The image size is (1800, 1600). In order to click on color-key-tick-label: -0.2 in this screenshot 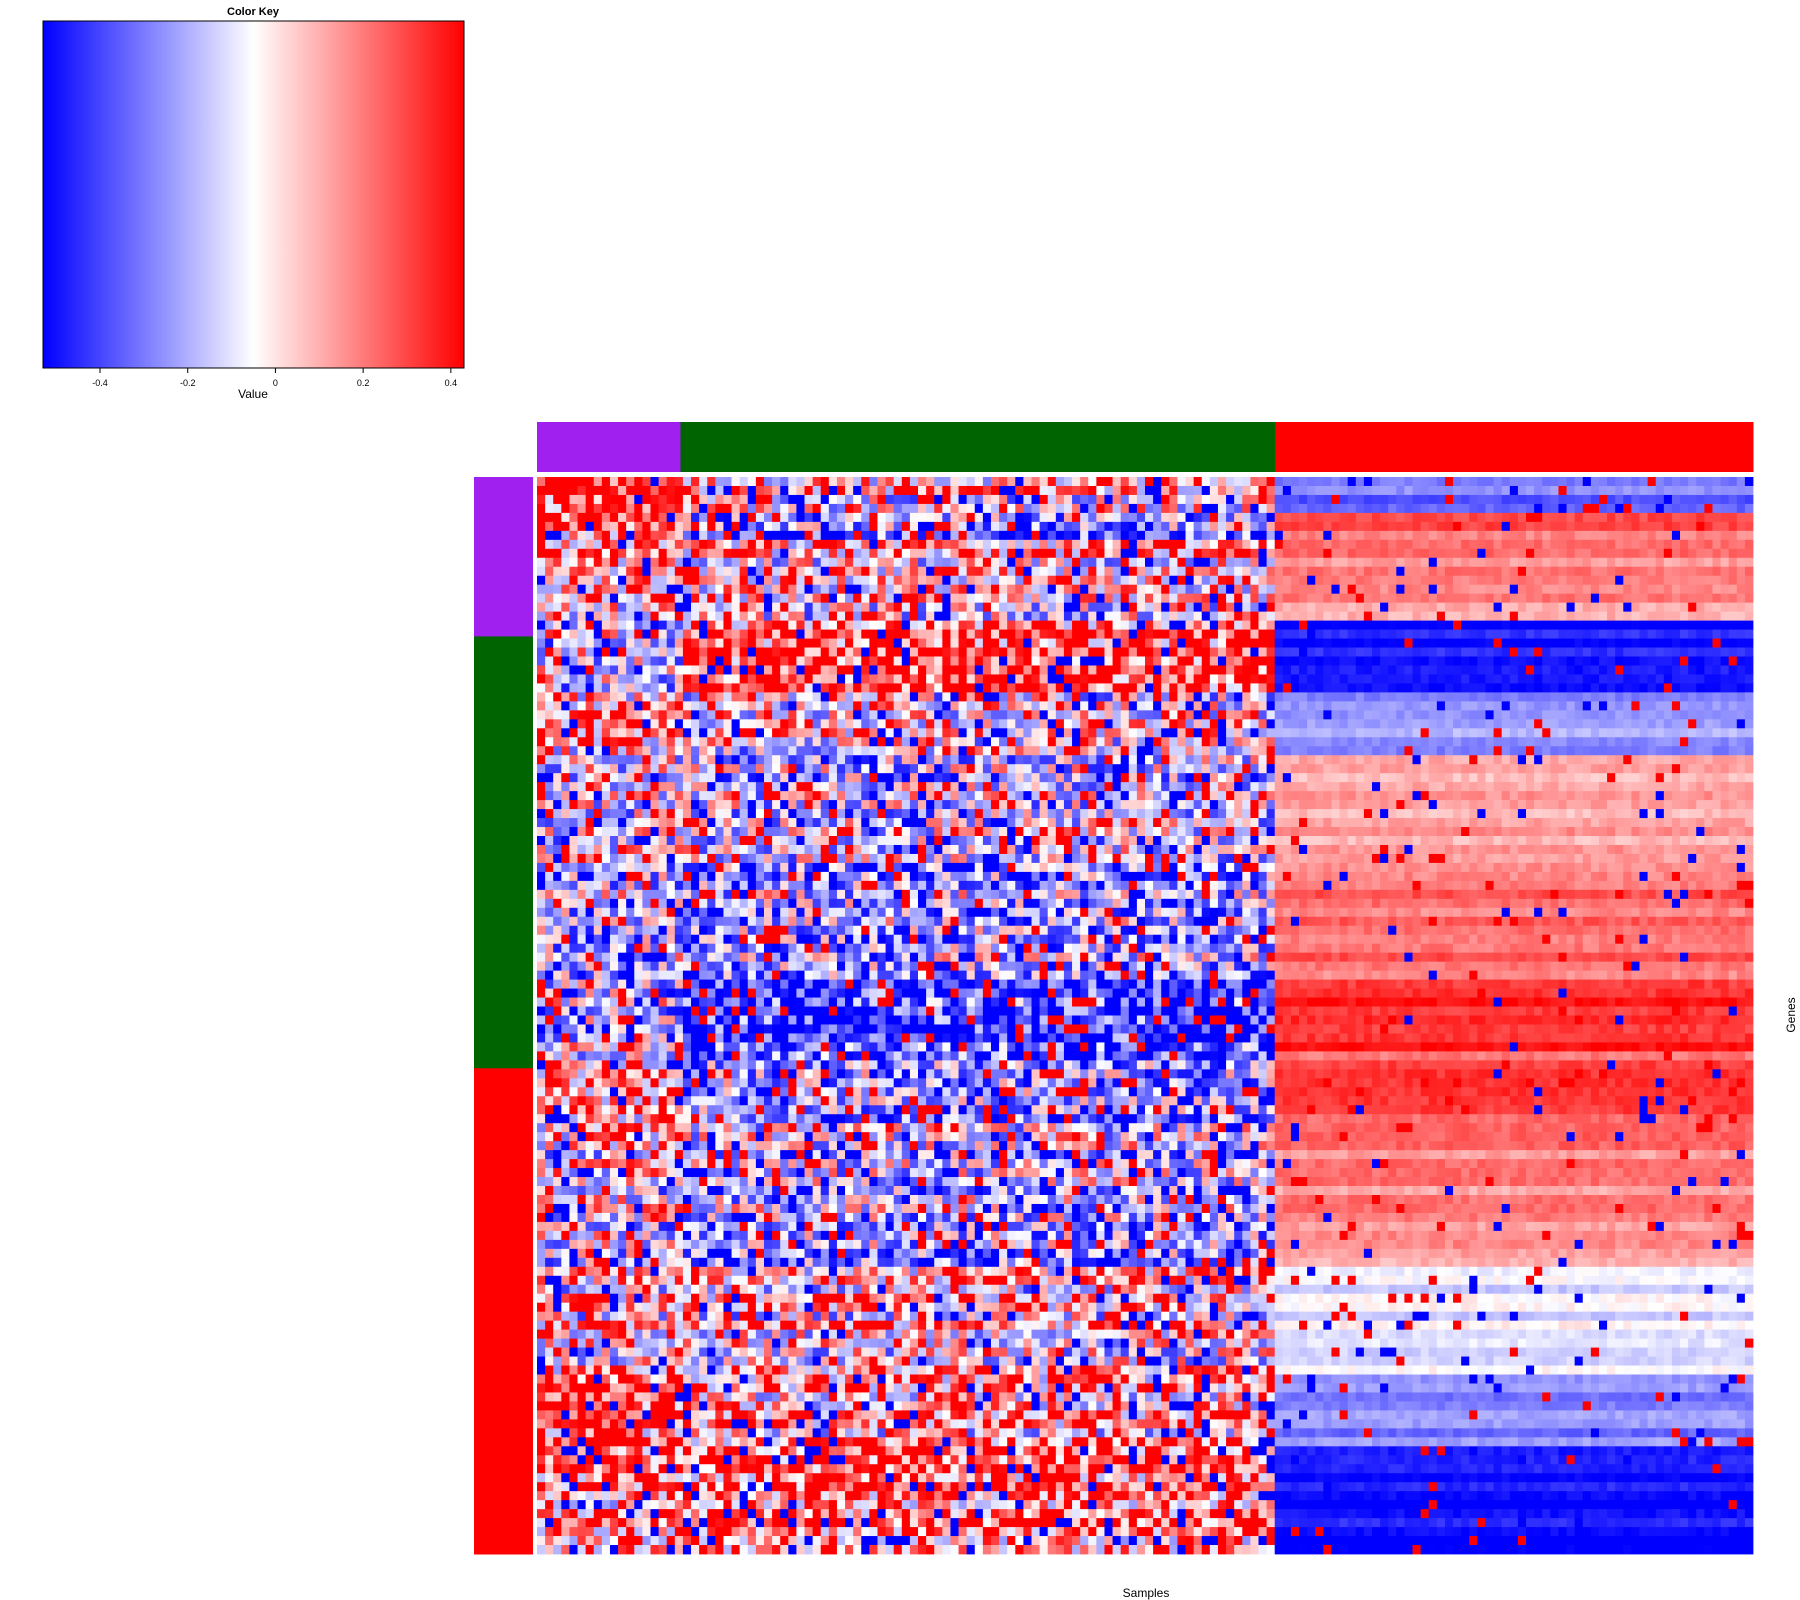, I will do `click(188, 383)`.